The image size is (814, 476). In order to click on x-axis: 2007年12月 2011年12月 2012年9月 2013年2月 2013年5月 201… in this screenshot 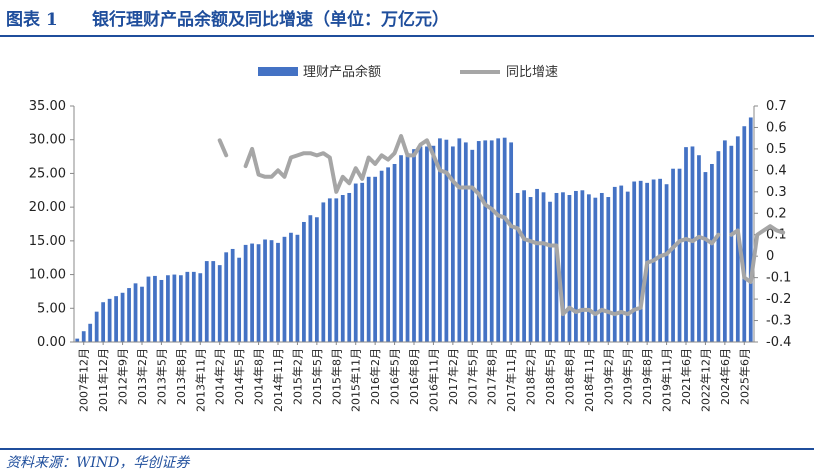, I will do `click(414, 376)`.